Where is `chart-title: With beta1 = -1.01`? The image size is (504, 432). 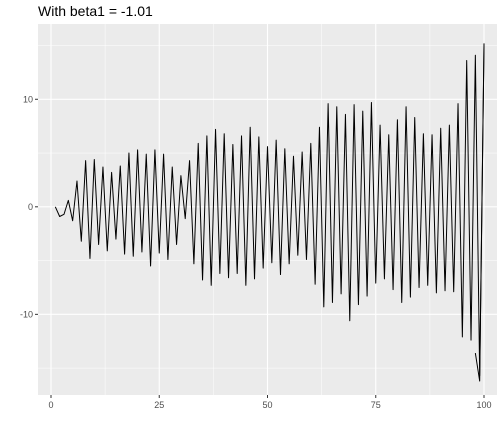 chart-title: With beta1 = -1.01 is located at coordinates (95, 11).